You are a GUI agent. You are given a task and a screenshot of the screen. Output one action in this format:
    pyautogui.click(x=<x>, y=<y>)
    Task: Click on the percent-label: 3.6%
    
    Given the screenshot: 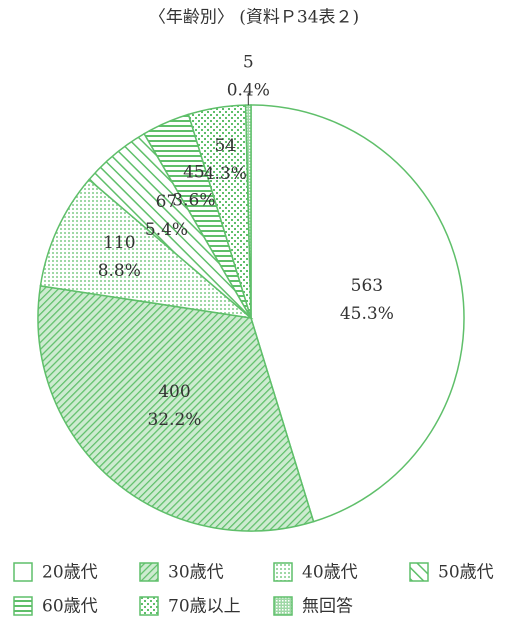 What is the action you would take?
    pyautogui.click(x=193, y=201)
    